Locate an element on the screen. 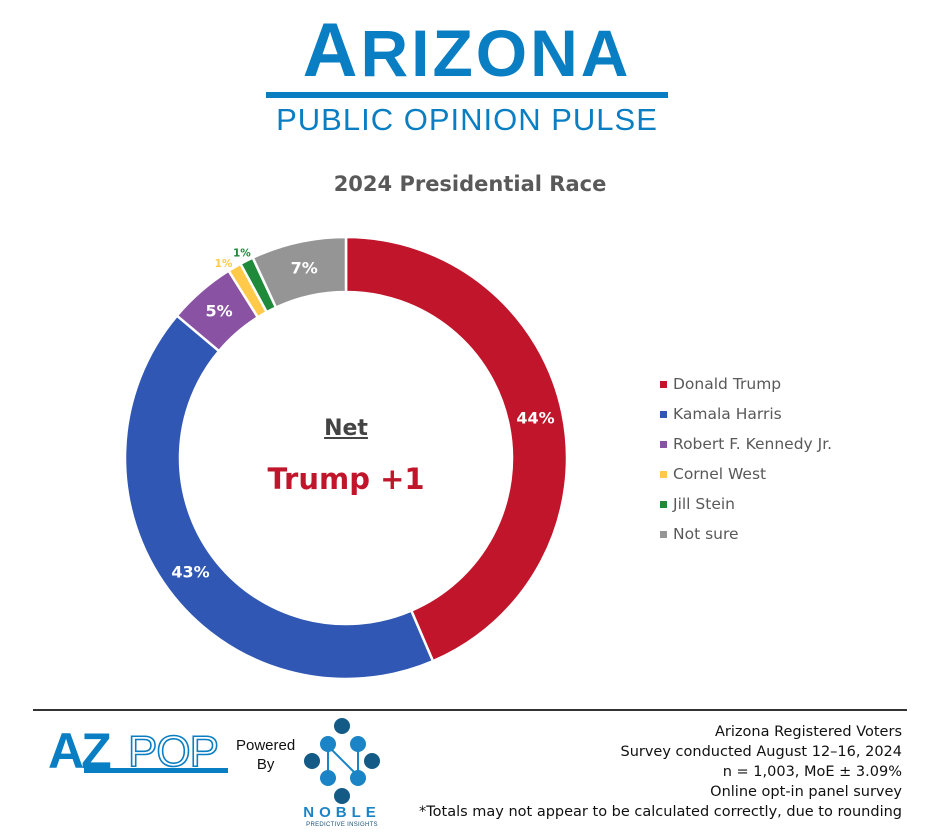  legend-item-trump: Donald Trump is located at coordinates (746, 384).